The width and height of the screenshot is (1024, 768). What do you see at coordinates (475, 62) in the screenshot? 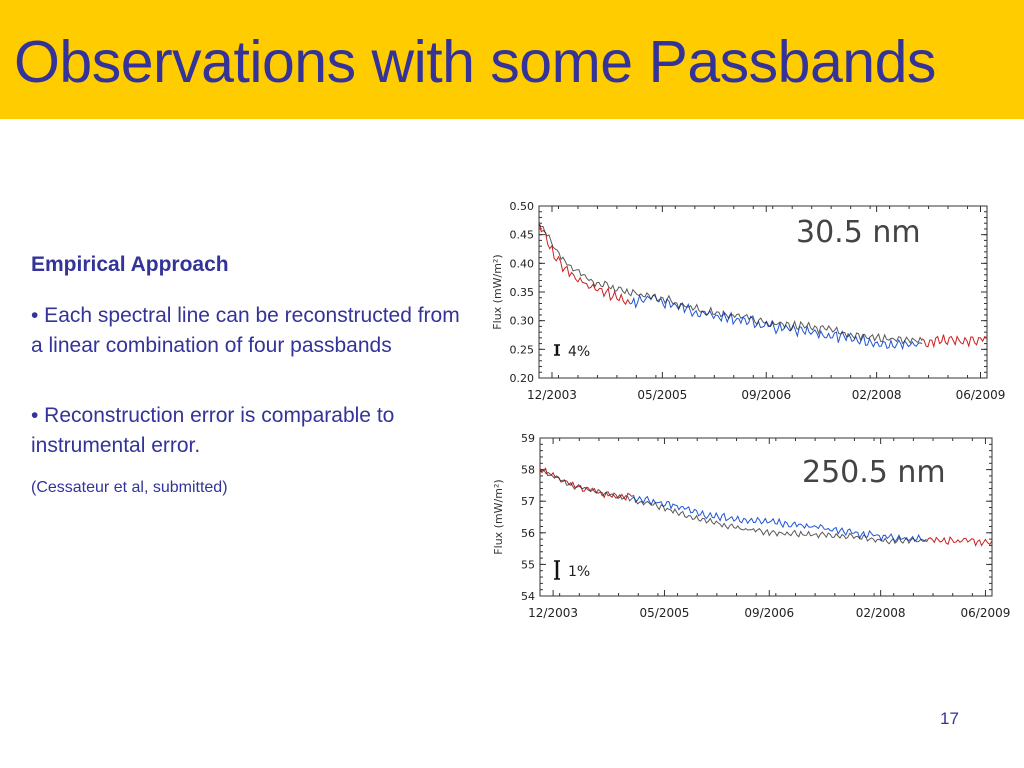
I see `slide-title: Observations with some Passbands` at bounding box center [475, 62].